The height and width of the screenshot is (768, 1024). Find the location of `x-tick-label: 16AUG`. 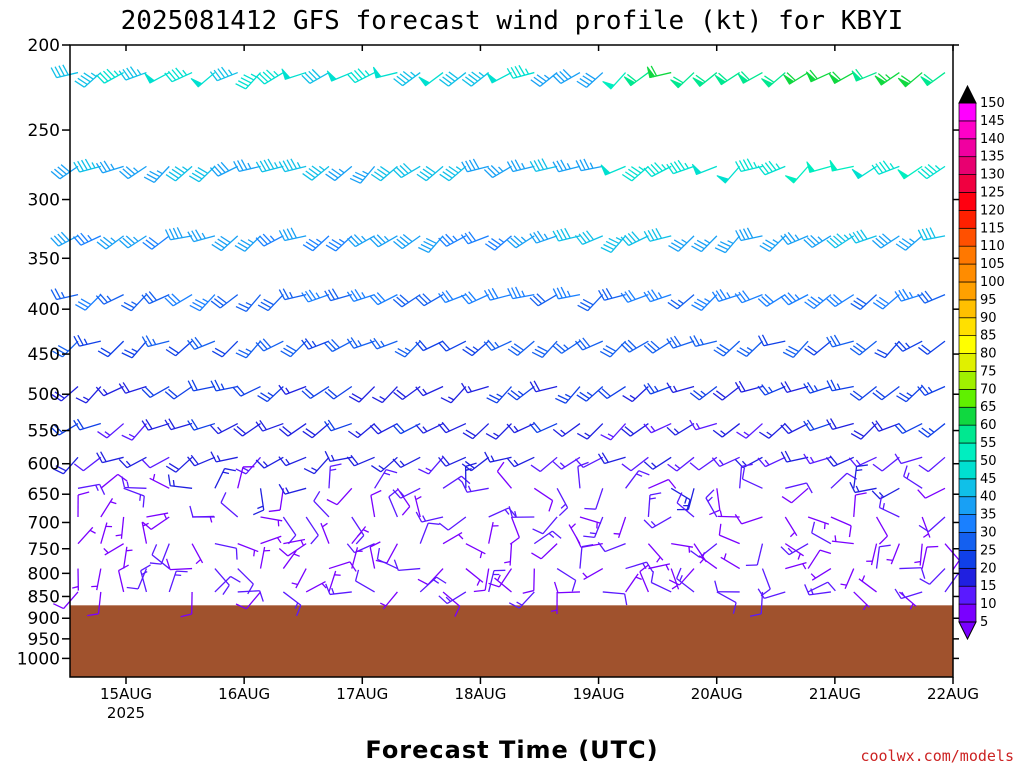

x-tick-label: 16AUG is located at coordinates (244, 694).